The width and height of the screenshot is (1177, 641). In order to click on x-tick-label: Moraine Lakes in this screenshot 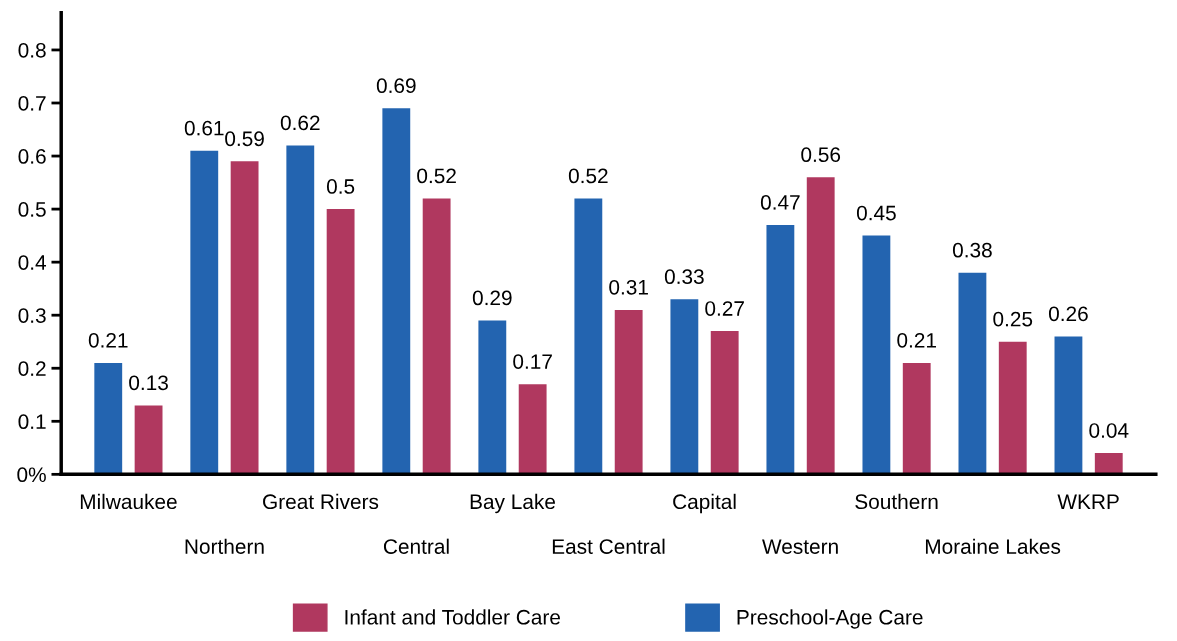, I will do `click(993, 546)`.